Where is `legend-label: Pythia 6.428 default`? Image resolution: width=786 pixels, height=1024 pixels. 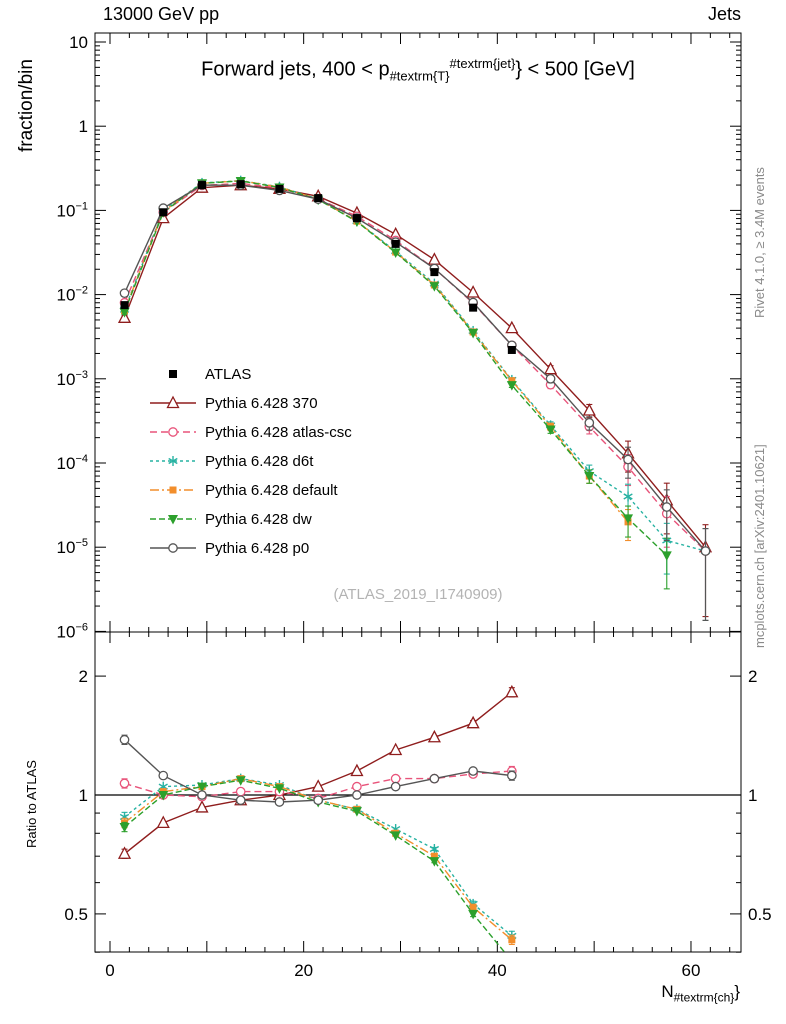 legend-label: Pythia 6.428 default is located at coordinates (271, 490).